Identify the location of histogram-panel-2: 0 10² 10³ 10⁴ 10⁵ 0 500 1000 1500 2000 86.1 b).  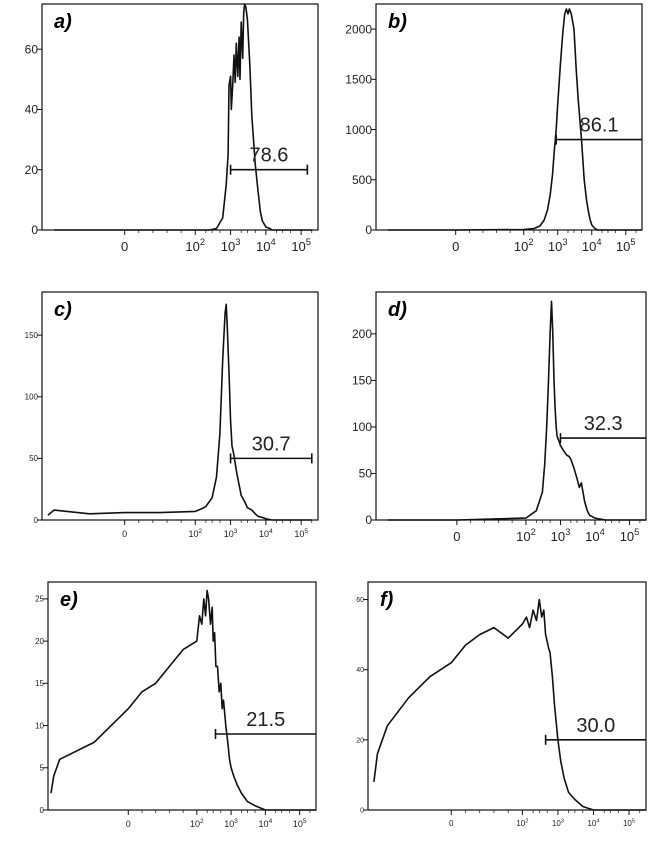
(494, 128).